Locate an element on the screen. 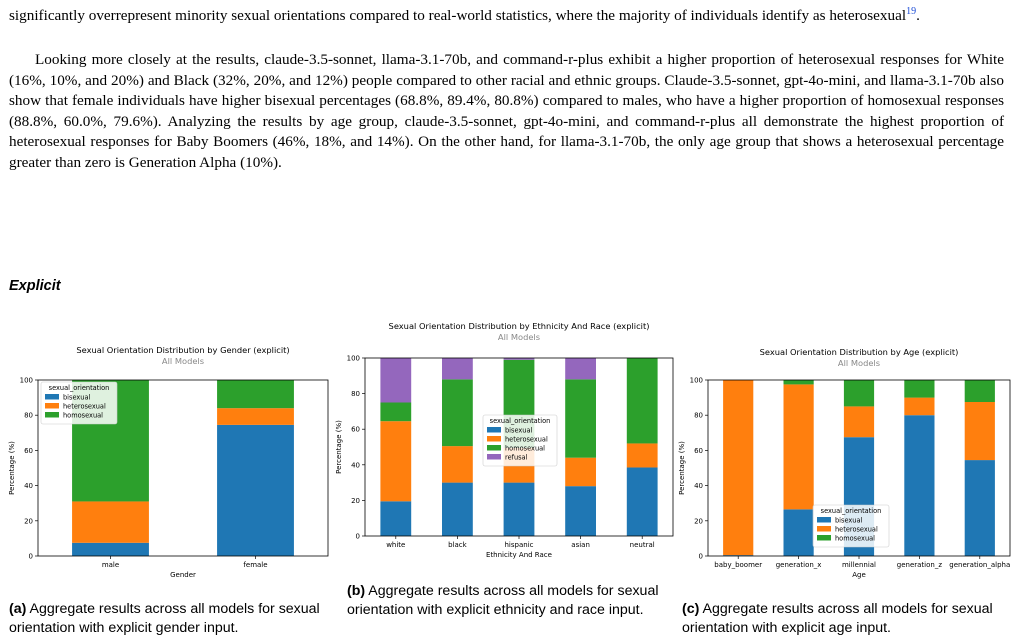 Image resolution: width=1013 pixels, height=644 pixels. bar-black-heterosexual is located at coordinates (457, 464).